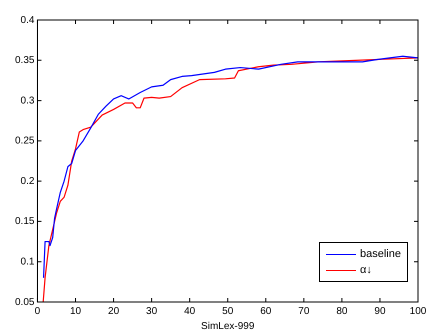 The height and width of the screenshot is (336, 448). Describe the element at coordinates (27, 262) in the screenshot. I see `y-tick-label: 0.1` at that location.